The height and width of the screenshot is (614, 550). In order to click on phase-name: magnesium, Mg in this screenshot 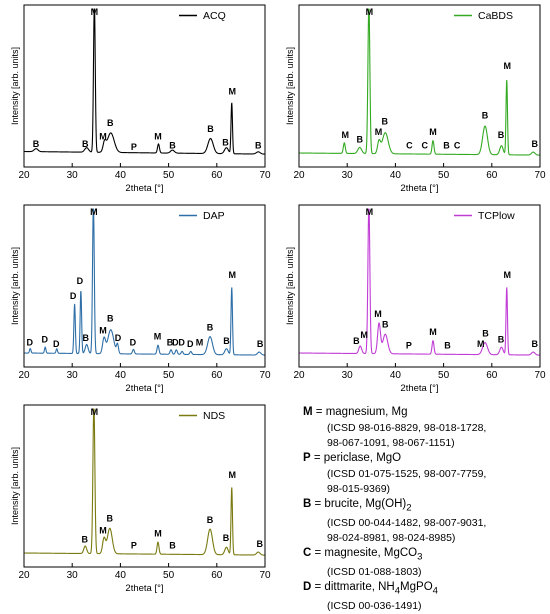, I will do `click(366, 412)`.